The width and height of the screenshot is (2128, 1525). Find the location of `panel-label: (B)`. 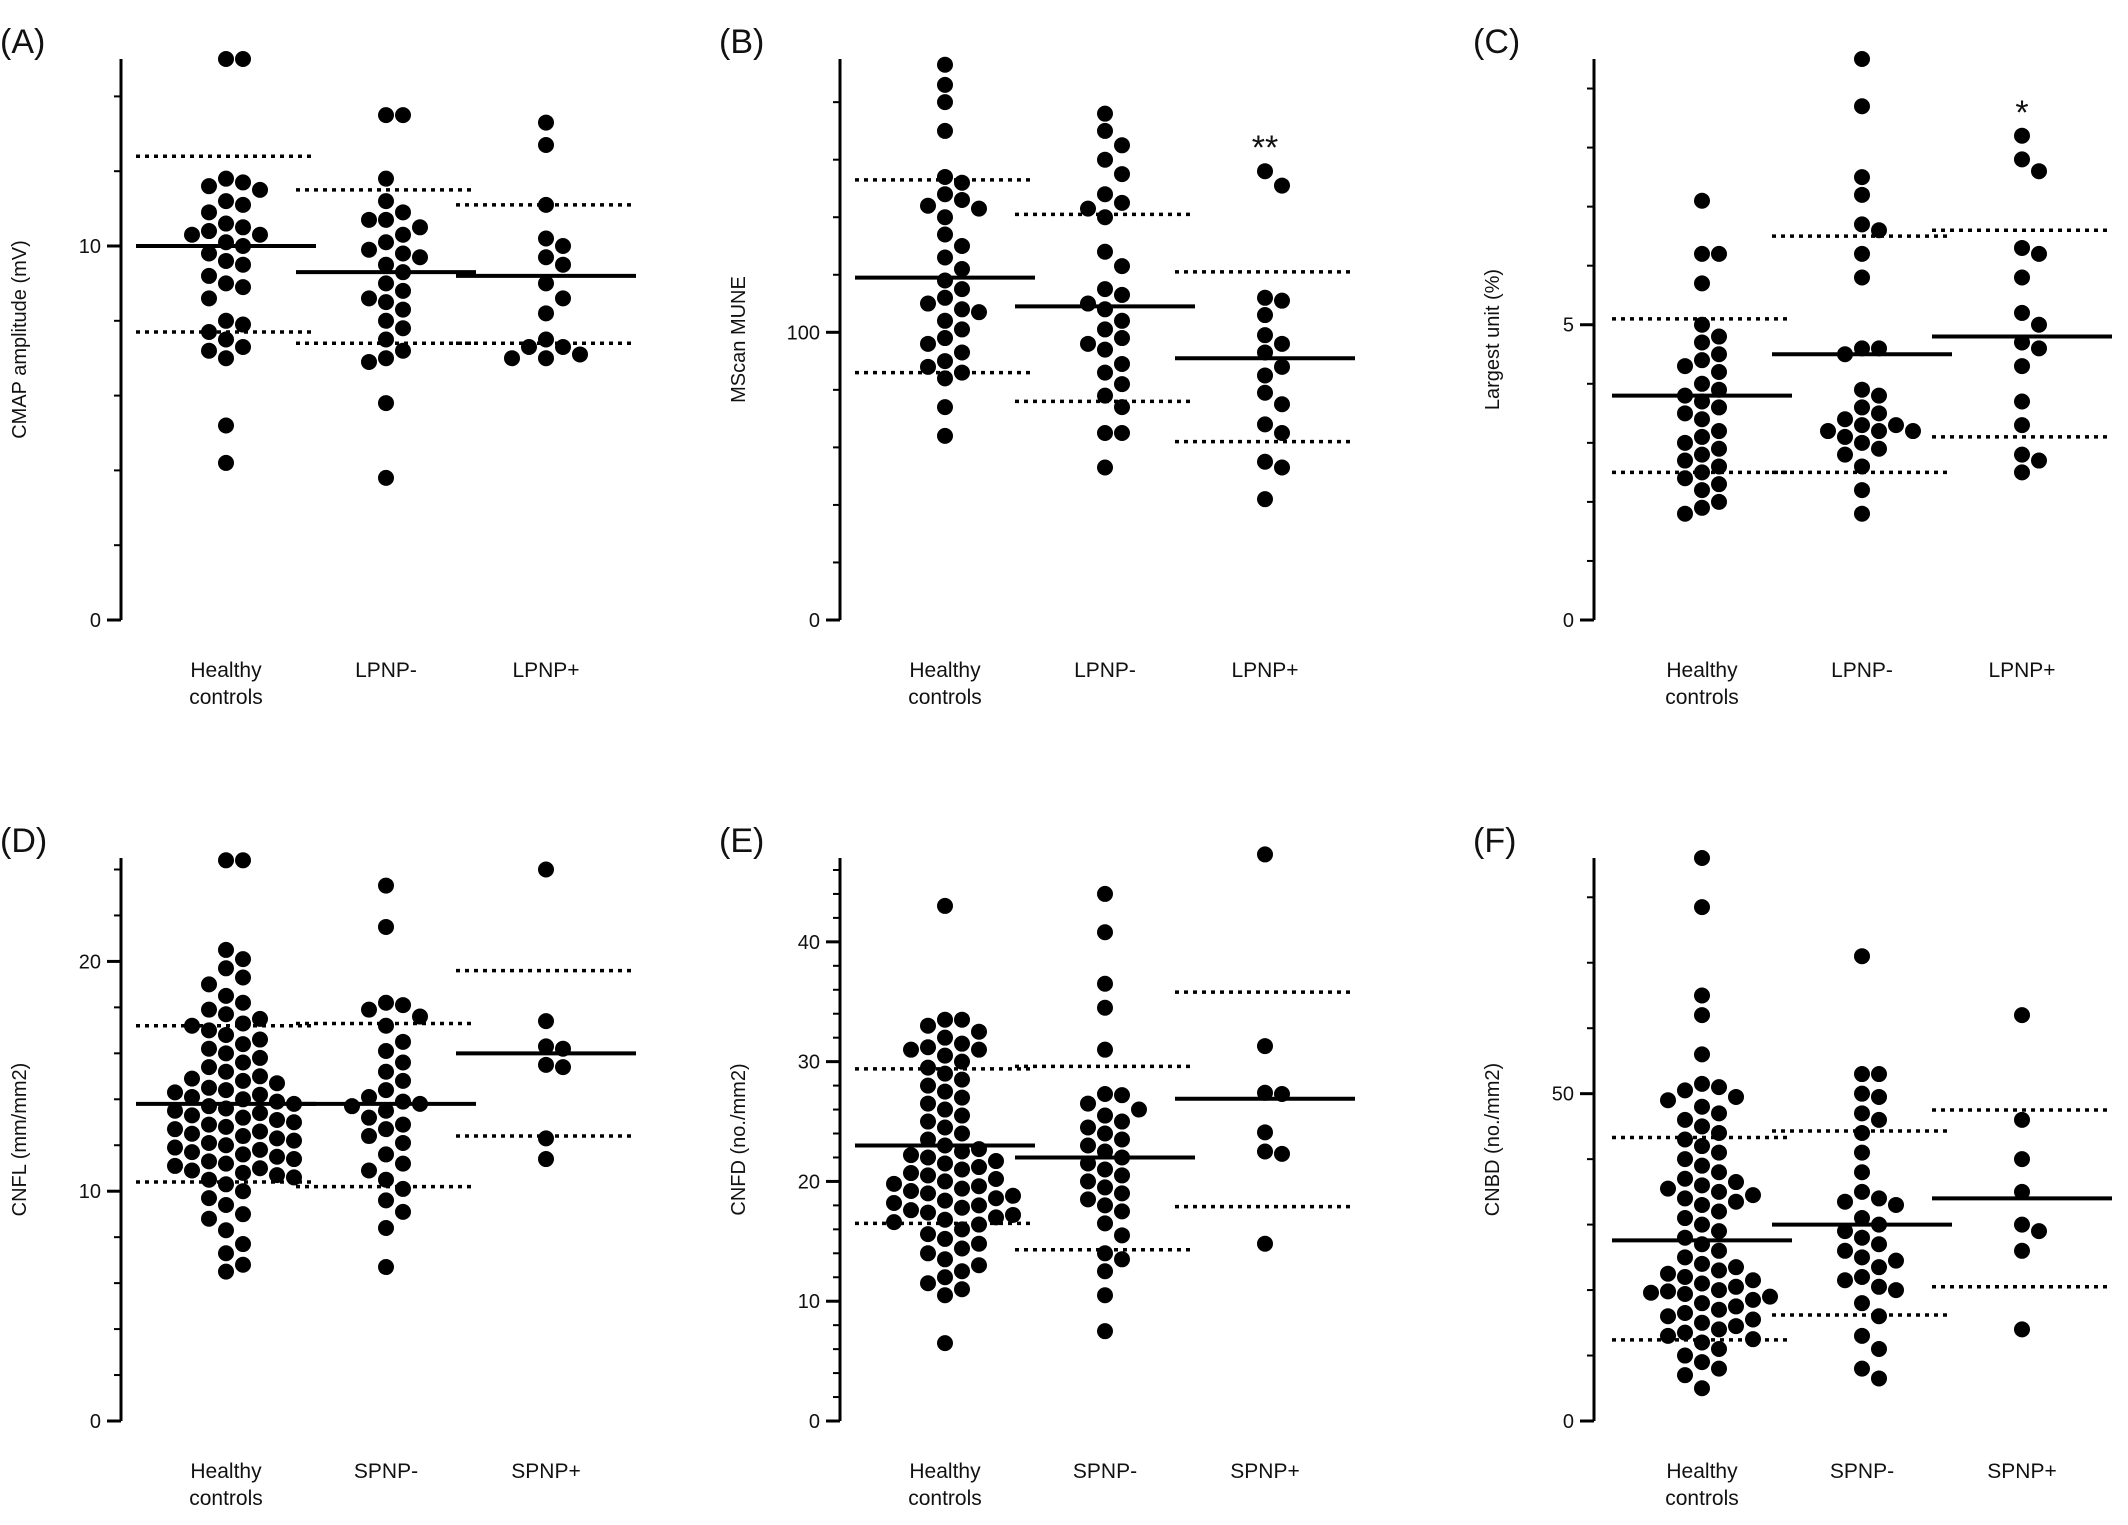

panel-label: (B) is located at coordinates (741, 42).